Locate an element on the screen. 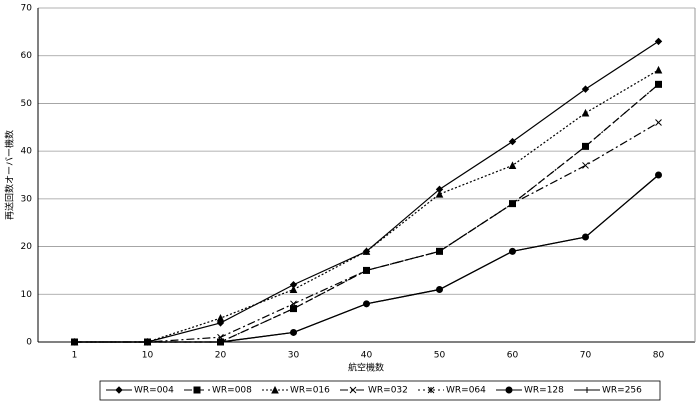 The image size is (700, 404). legend-label: WR=032 is located at coordinates (388, 391).